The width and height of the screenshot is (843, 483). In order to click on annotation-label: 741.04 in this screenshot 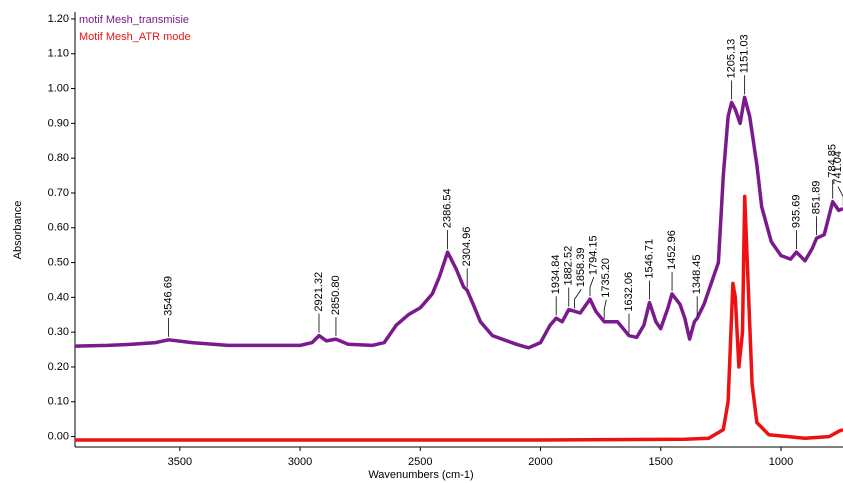, I will do `click(837, 168)`.